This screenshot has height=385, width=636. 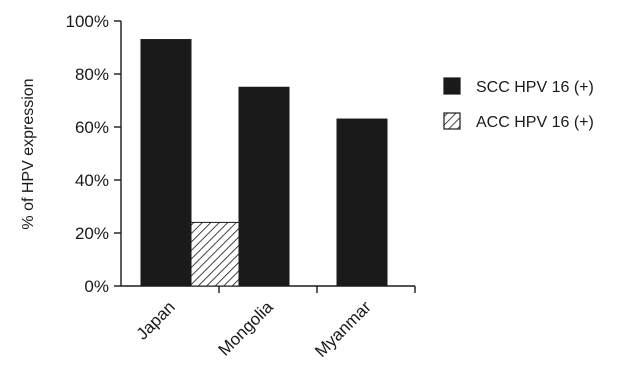 What do you see at coordinates (92, 74) in the screenshot?
I see `y-tick-label: 80%` at bounding box center [92, 74].